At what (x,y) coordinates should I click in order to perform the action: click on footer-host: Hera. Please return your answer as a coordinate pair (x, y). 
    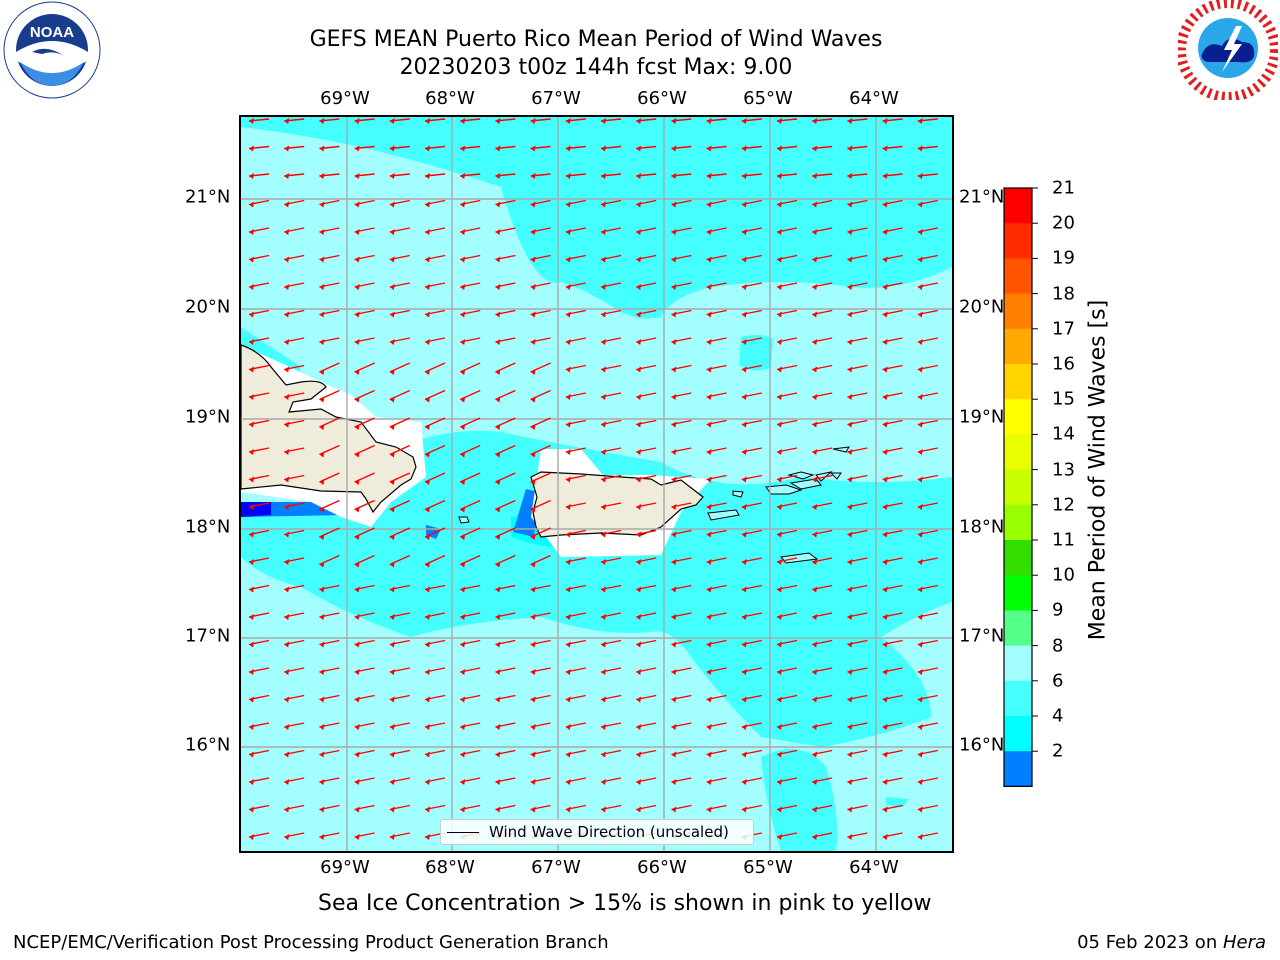
    Looking at the image, I should click on (1244, 942).